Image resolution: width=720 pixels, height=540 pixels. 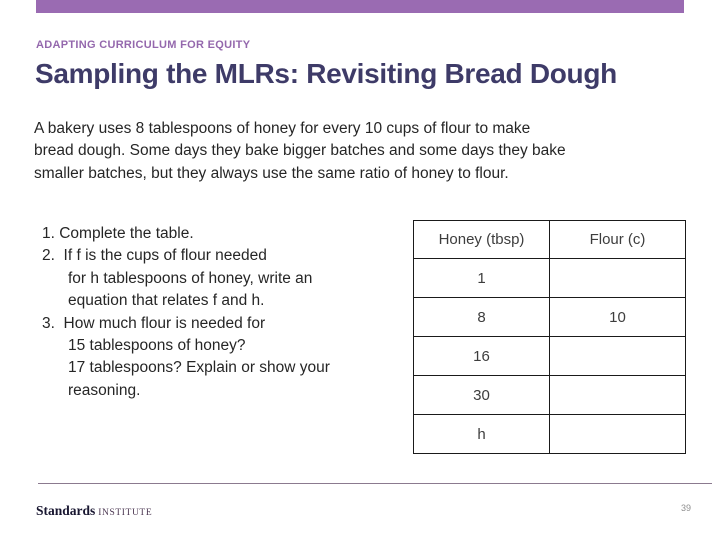 I want to click on question-line: 3. How much flour is needed for, so click(x=154, y=323).